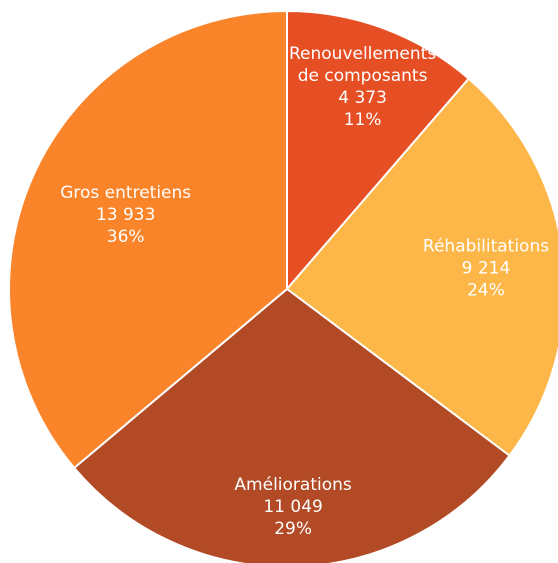  I want to click on slice-category-label: Gros entretiens, so click(125, 193).